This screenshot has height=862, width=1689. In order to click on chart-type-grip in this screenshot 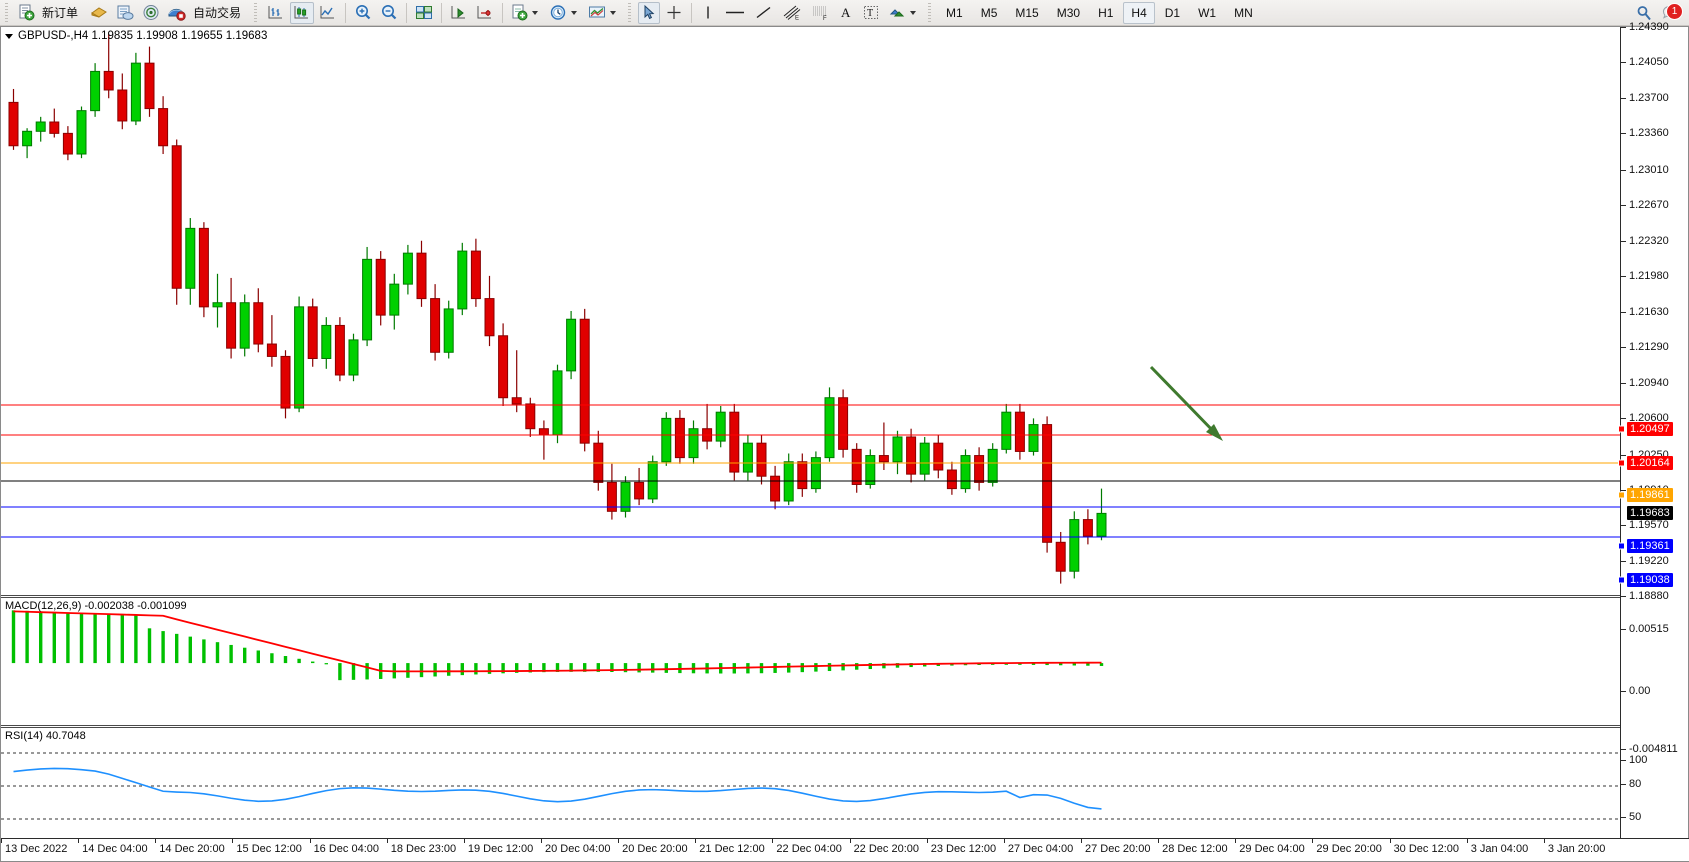, I will do `click(256, 12)`.